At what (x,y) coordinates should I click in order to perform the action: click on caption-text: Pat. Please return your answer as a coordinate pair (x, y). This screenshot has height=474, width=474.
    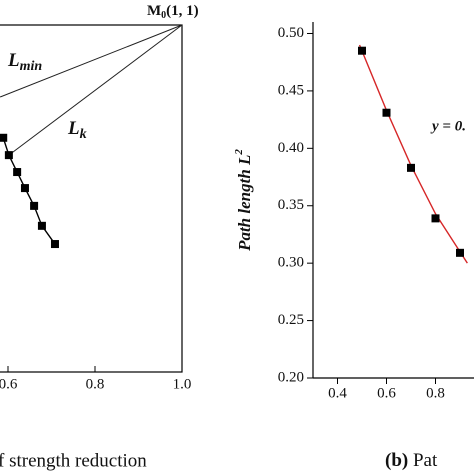
    Looking at the image, I should click on (425, 460).